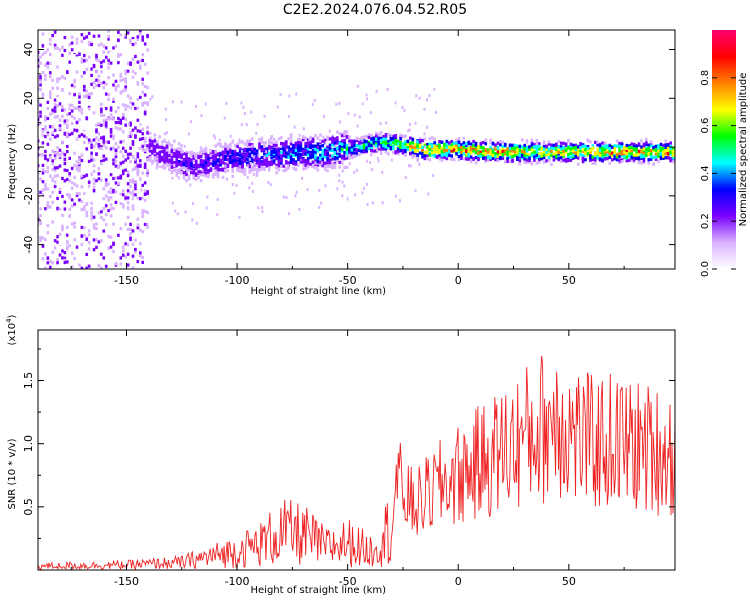 This screenshot has width=750, height=604. What do you see at coordinates (237, 280) in the screenshot?
I see `x-tick-label: -100` at bounding box center [237, 280].